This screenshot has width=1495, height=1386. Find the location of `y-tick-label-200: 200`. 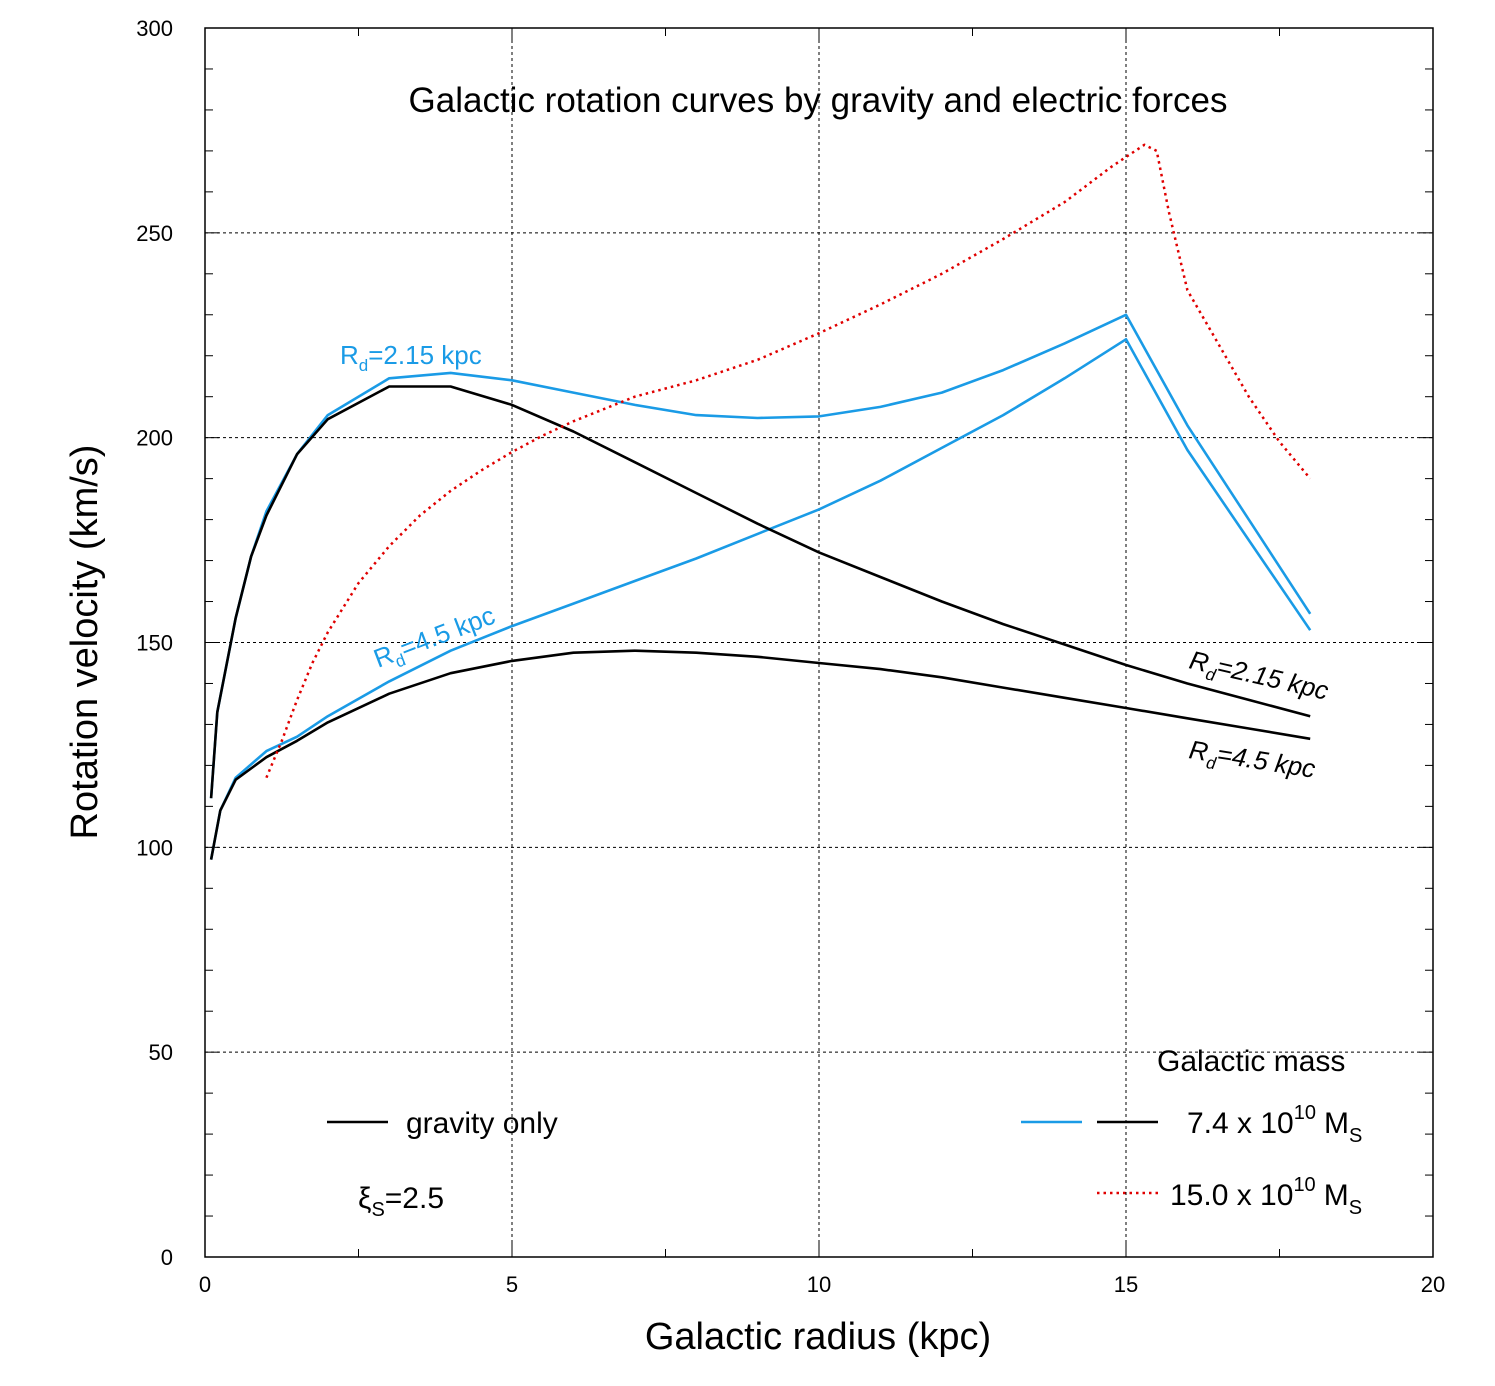

y-tick-label-200: 200 is located at coordinates (154, 438).